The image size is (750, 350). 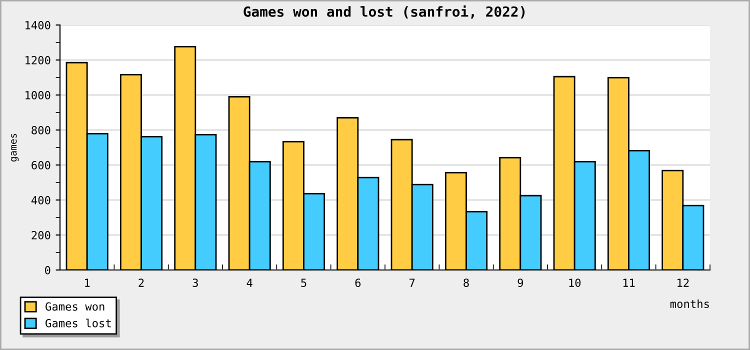 I want to click on y-tick-label: 200, so click(x=41, y=235).